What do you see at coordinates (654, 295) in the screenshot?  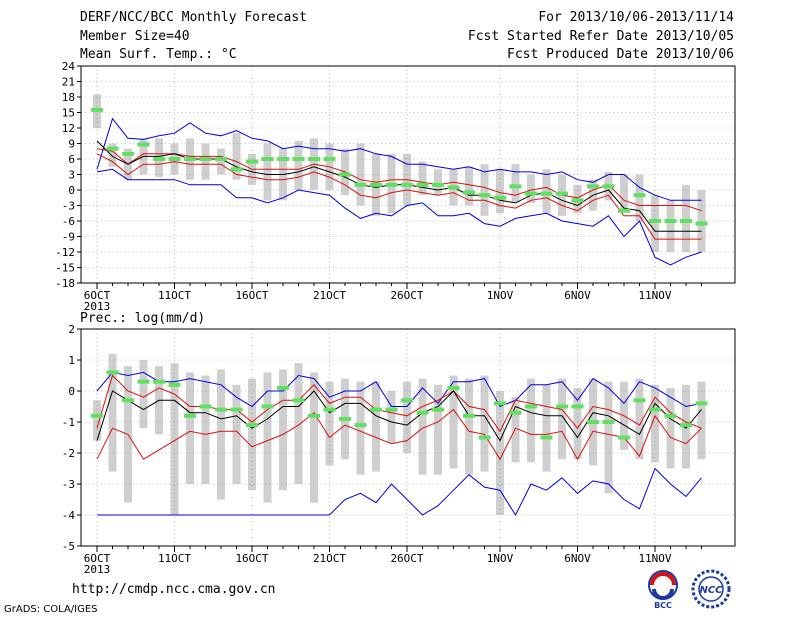 I see `temp-xtick-label: 11NOV` at bounding box center [654, 295].